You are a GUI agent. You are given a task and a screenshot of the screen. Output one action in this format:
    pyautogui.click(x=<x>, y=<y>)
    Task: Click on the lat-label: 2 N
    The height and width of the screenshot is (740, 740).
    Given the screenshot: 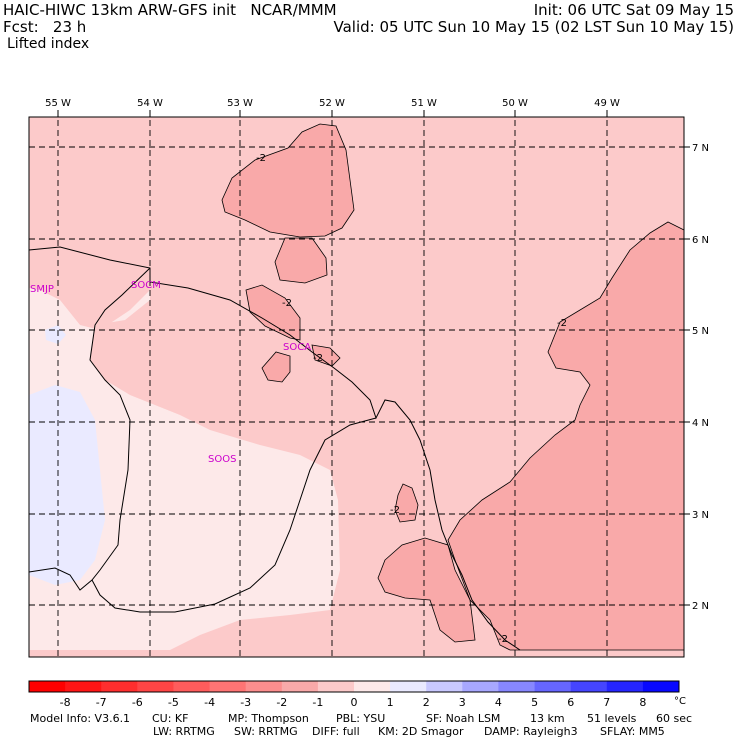 What is the action you would take?
    pyautogui.click(x=700, y=606)
    